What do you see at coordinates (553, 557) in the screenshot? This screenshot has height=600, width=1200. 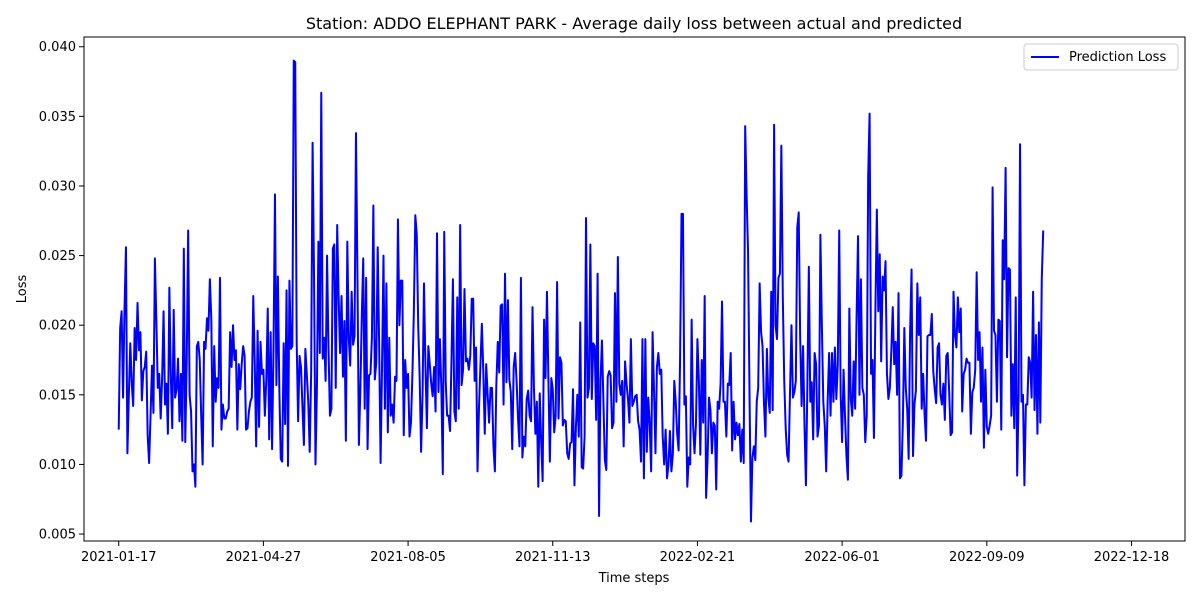 I see `x-tick-label: 2021-11-13` at bounding box center [553, 557].